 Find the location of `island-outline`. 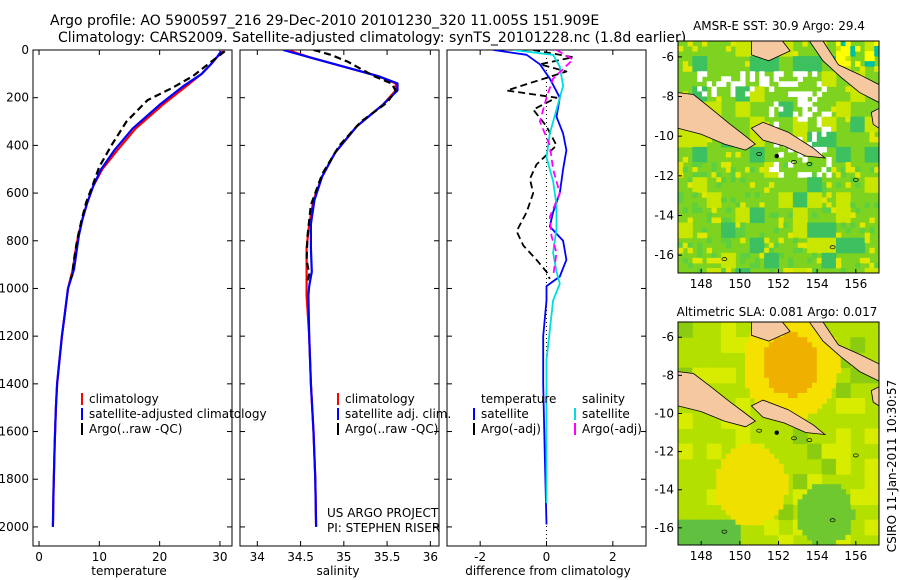

island-outline is located at coordinates (855, 455).